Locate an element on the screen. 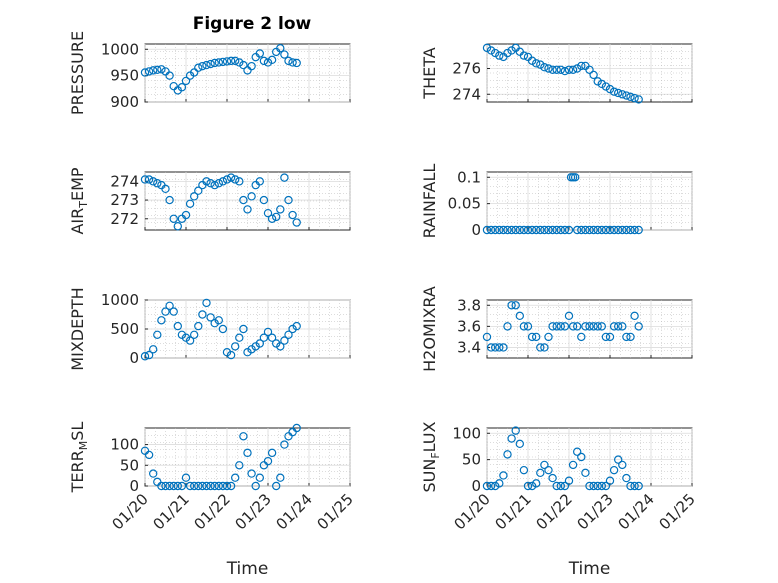 This screenshot has height=583, width=778. y-tick-label: 273 is located at coordinates (124, 200).